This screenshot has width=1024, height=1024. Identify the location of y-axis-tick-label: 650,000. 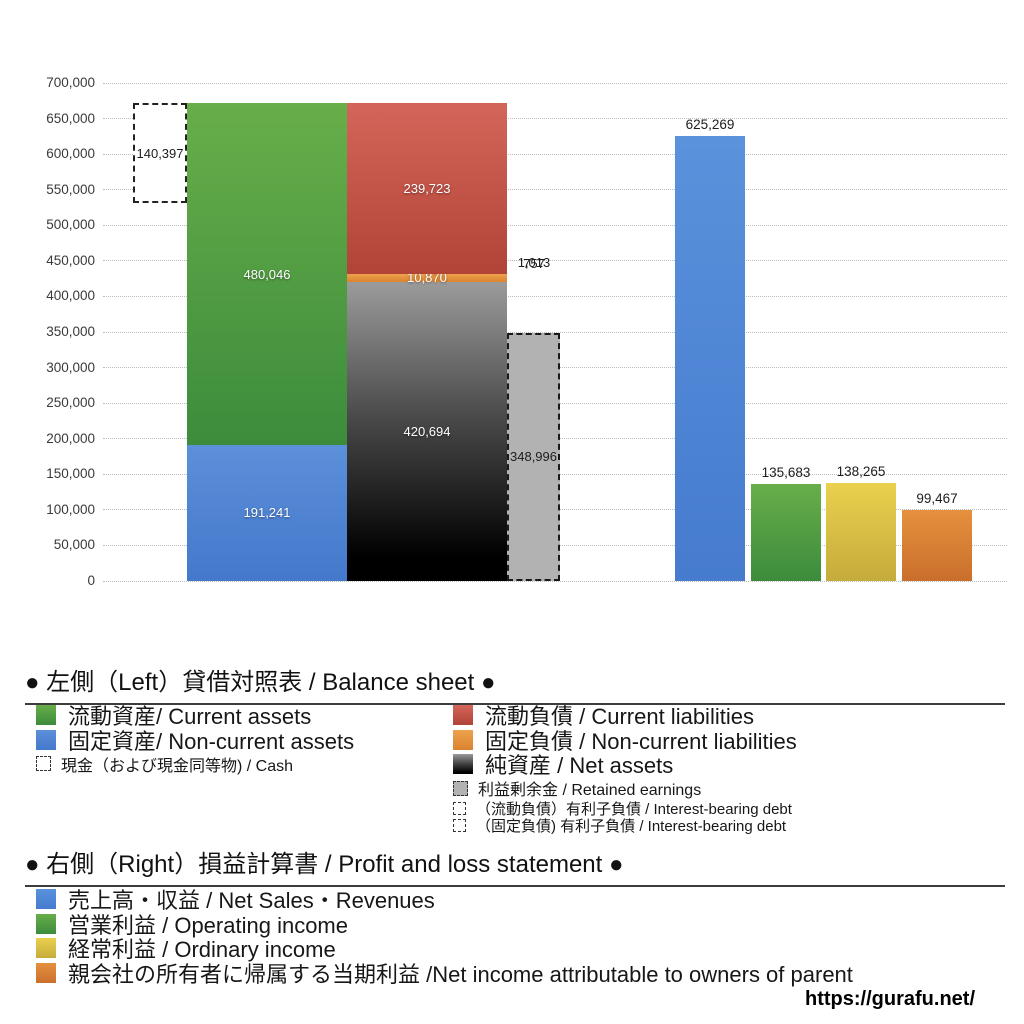
(70, 118).